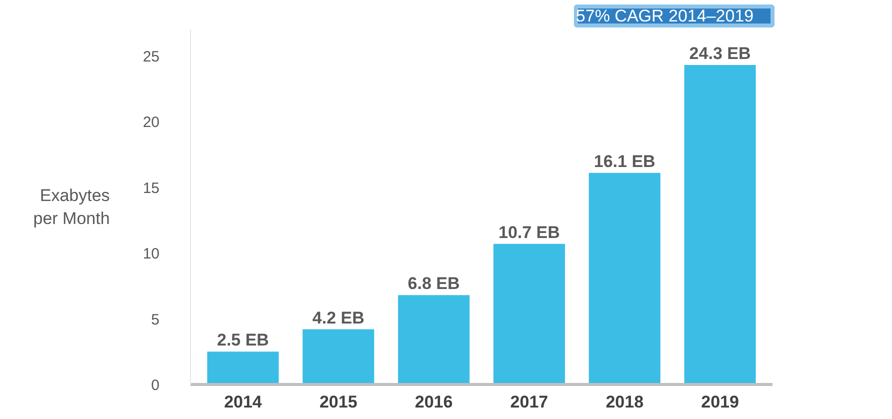  Describe the element at coordinates (243, 402) in the screenshot. I see `x-tick-label: 2014` at that location.